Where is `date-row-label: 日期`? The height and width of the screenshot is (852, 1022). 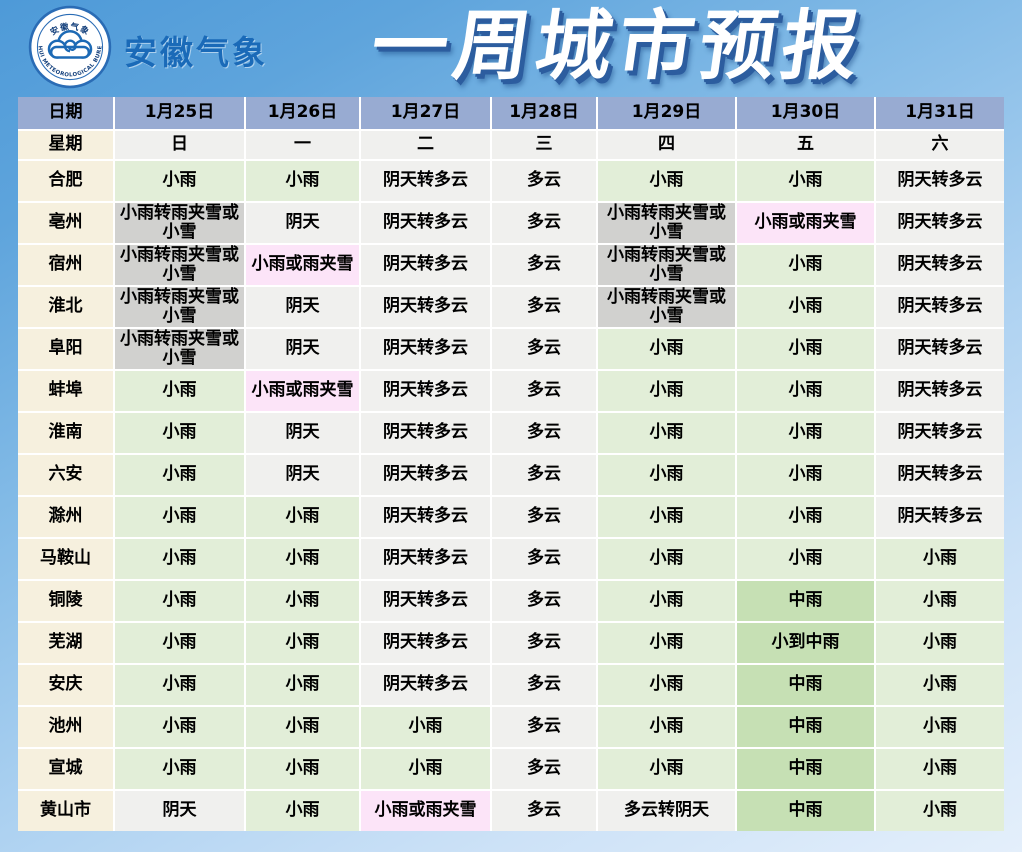 date-row-label: 日期 is located at coordinates (65, 113).